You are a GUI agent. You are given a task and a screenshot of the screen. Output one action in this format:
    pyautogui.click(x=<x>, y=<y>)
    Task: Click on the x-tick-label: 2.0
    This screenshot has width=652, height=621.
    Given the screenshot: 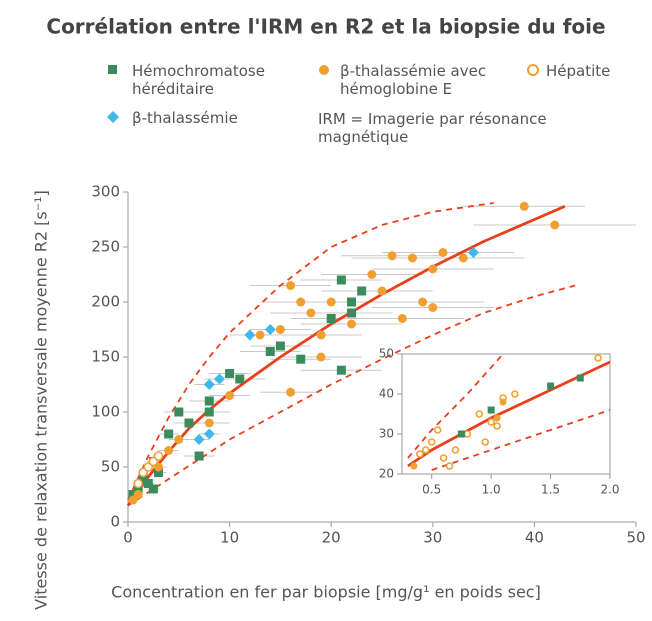 What is the action you would take?
    pyautogui.click(x=609, y=490)
    